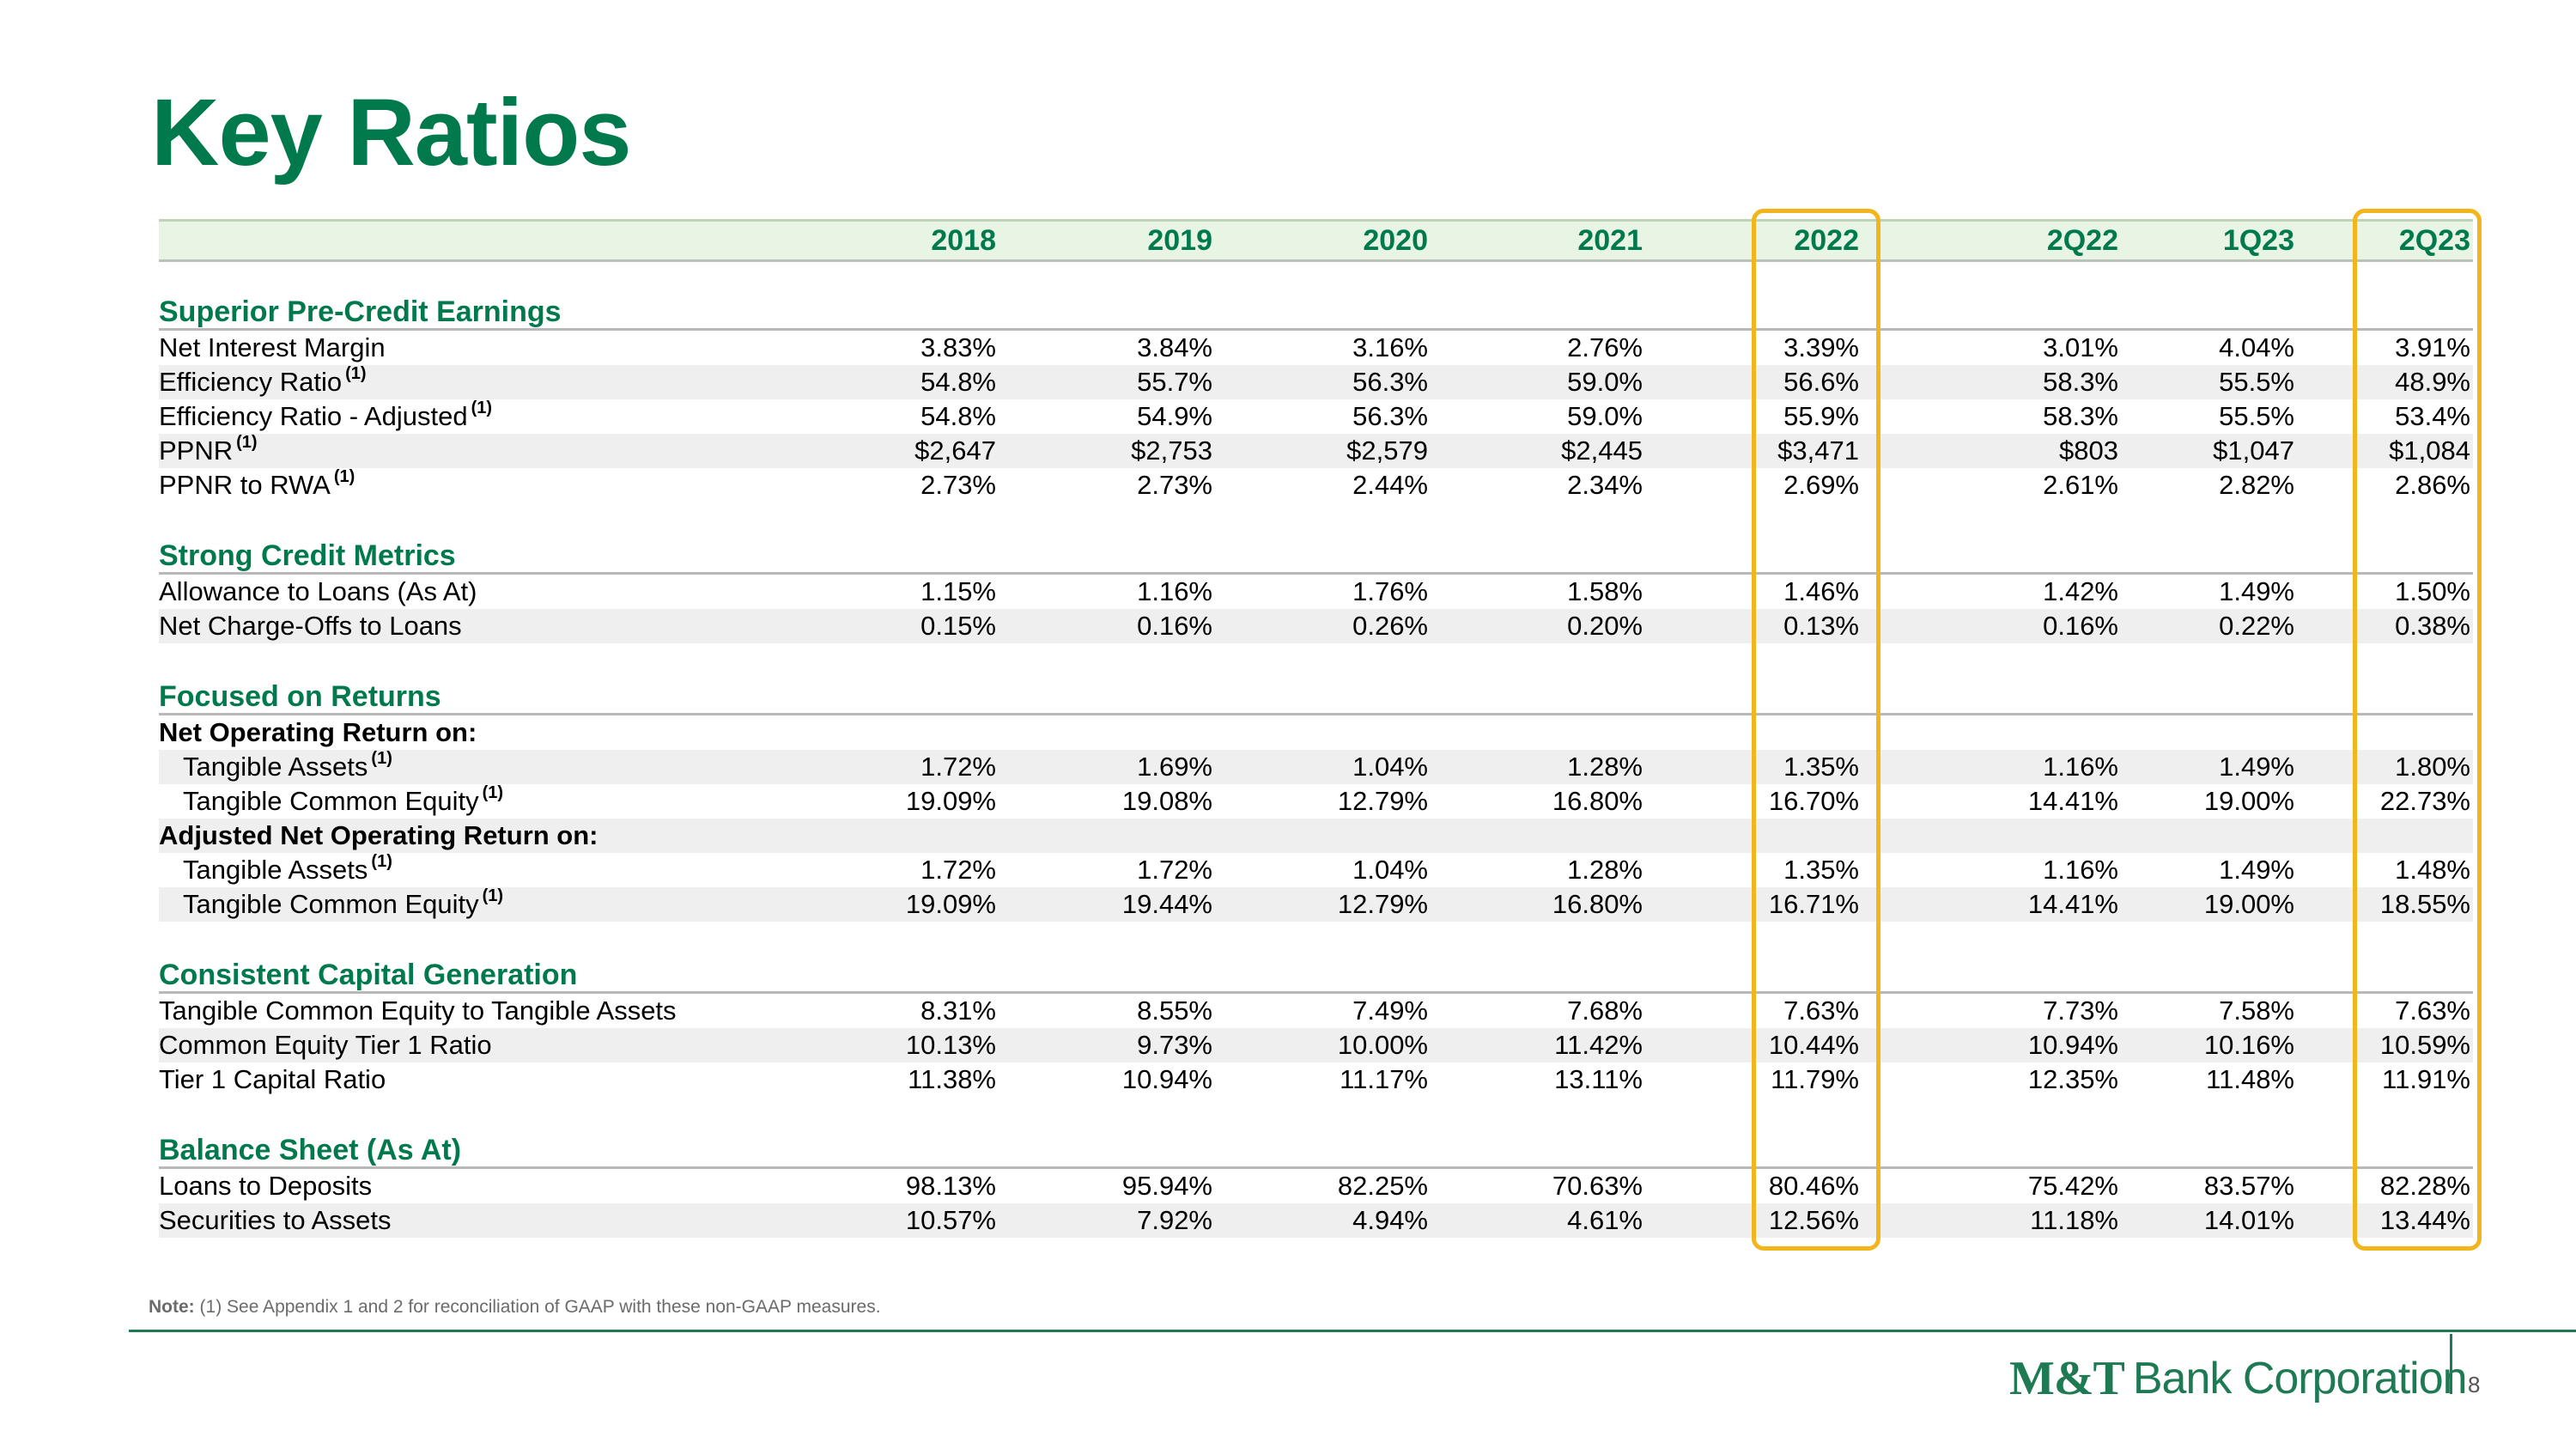 The image size is (2576, 1449). What do you see at coordinates (2433, 1010) in the screenshot?
I see `value-cell: 7.63%` at bounding box center [2433, 1010].